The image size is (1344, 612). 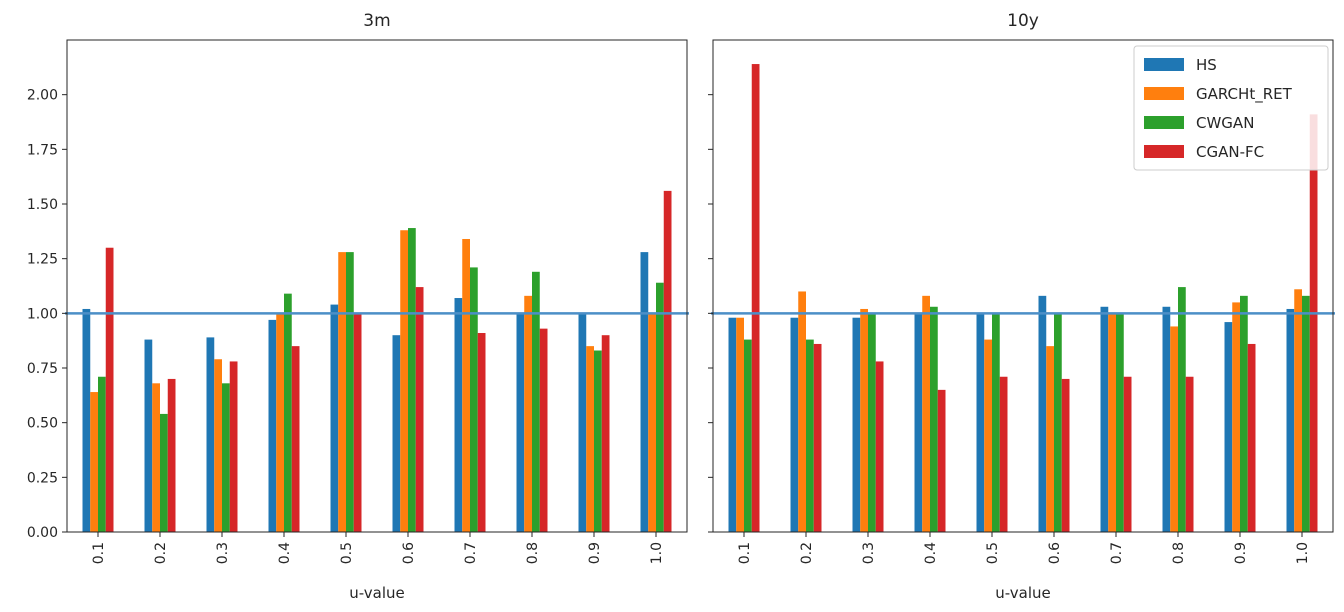 I want to click on legend-swatch-CWGAN, so click(x=1164, y=122).